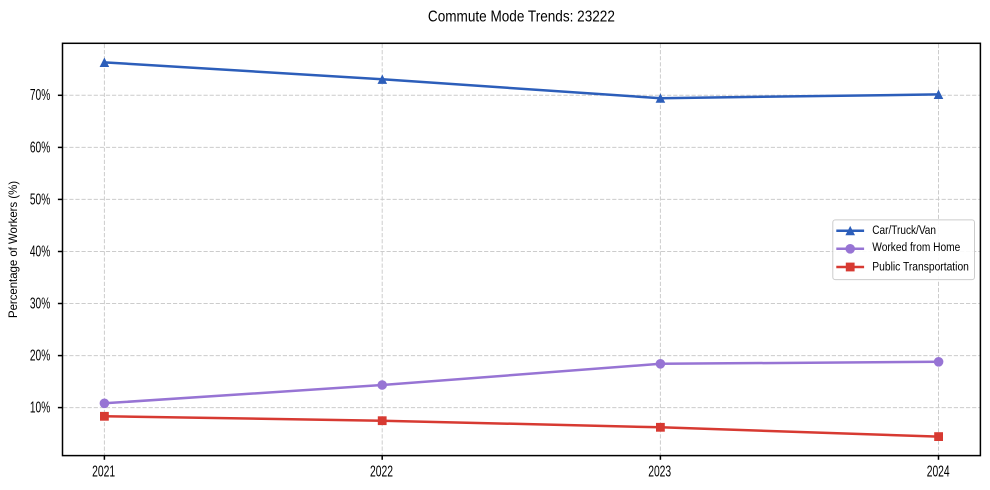 The width and height of the screenshot is (990, 490). What do you see at coordinates (40, 356) in the screenshot?
I see `svg-text: 20%` at bounding box center [40, 356].